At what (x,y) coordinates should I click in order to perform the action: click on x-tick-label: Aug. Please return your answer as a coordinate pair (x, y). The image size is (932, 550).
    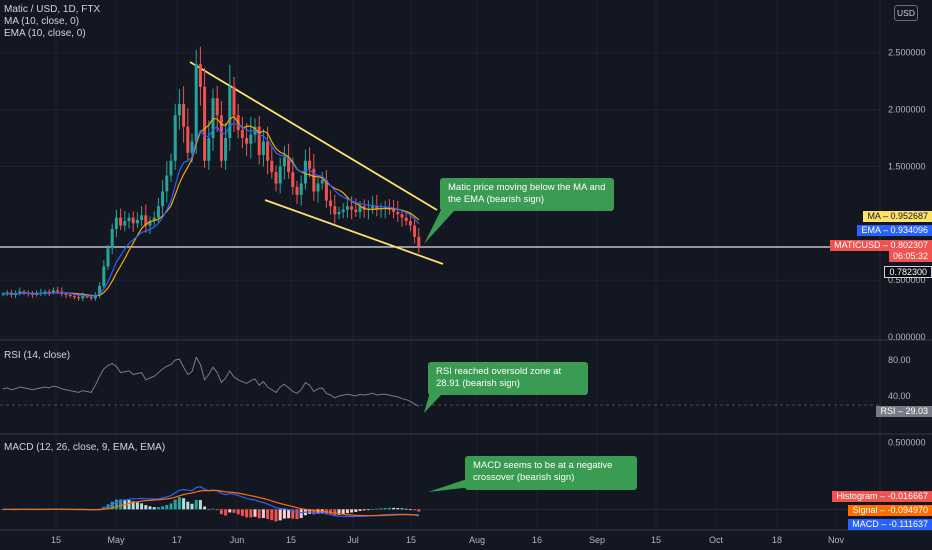
    Looking at the image, I should click on (477, 540).